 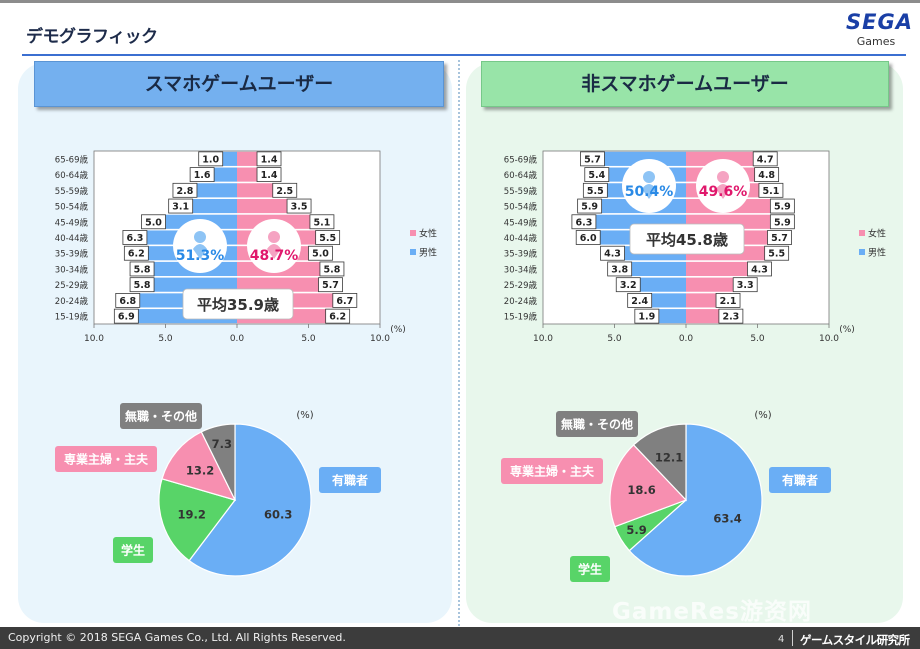 I want to click on right-male-value: 2.4, so click(x=639, y=301).